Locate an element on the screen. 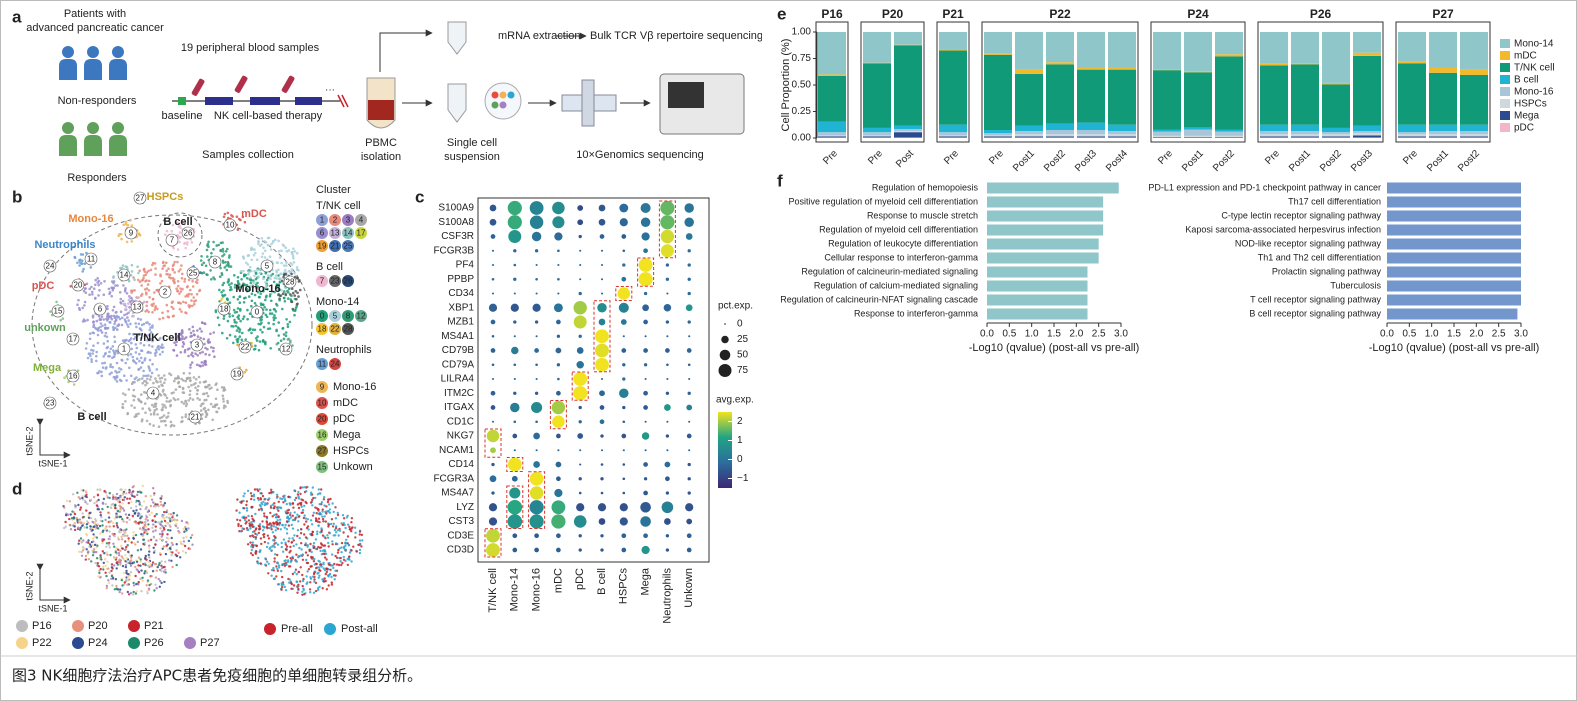 This screenshot has height=701, width=1577. gene-label: FCGR3A is located at coordinates (453, 478).